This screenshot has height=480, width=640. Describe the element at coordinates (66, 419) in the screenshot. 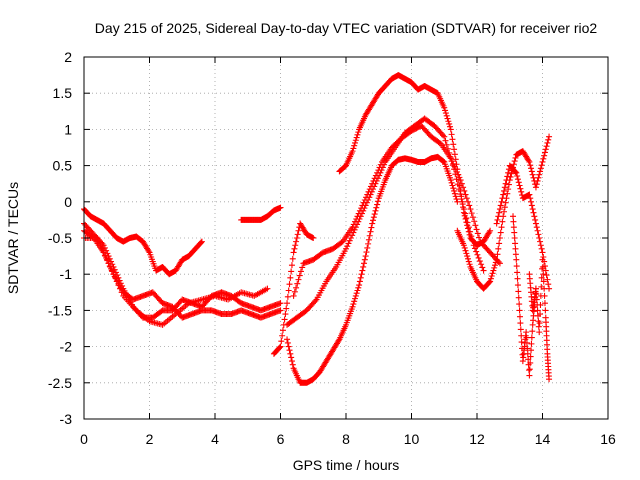

I see `y-tick-label: -3` at that location.